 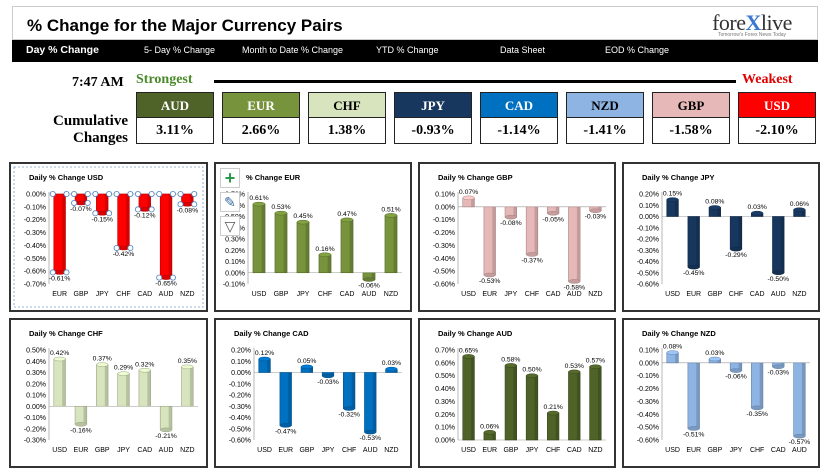 What do you see at coordinates (369, 277) in the screenshot?
I see `bar-aud` at bounding box center [369, 277].